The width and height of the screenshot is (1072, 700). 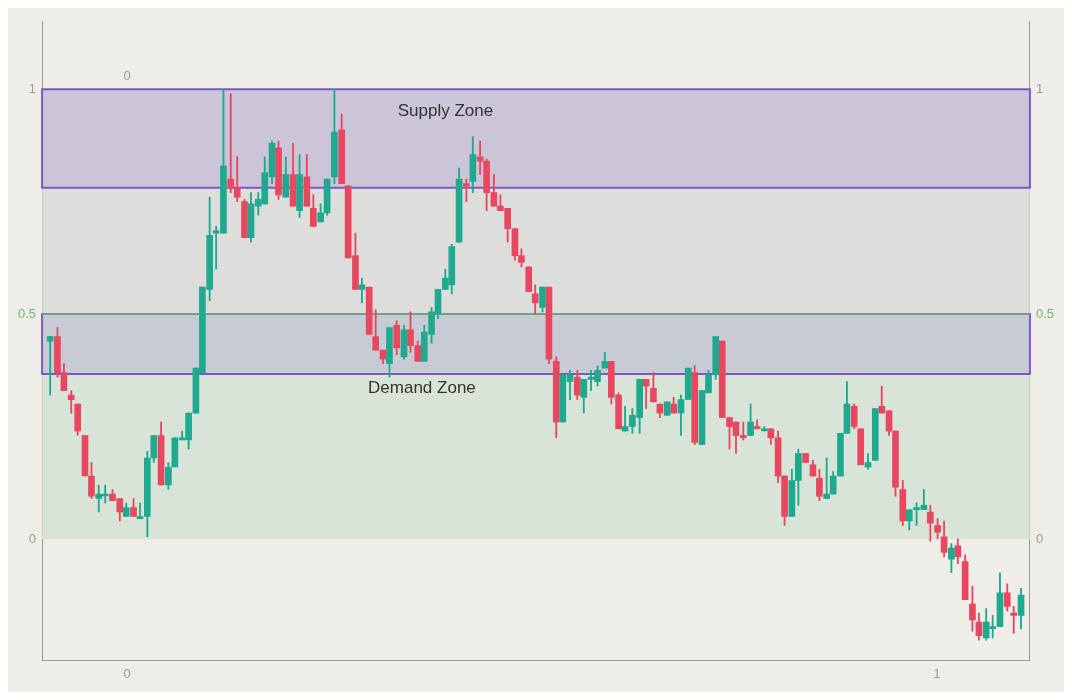 What do you see at coordinates (127, 75) in the screenshot?
I see `annotation: 0` at bounding box center [127, 75].